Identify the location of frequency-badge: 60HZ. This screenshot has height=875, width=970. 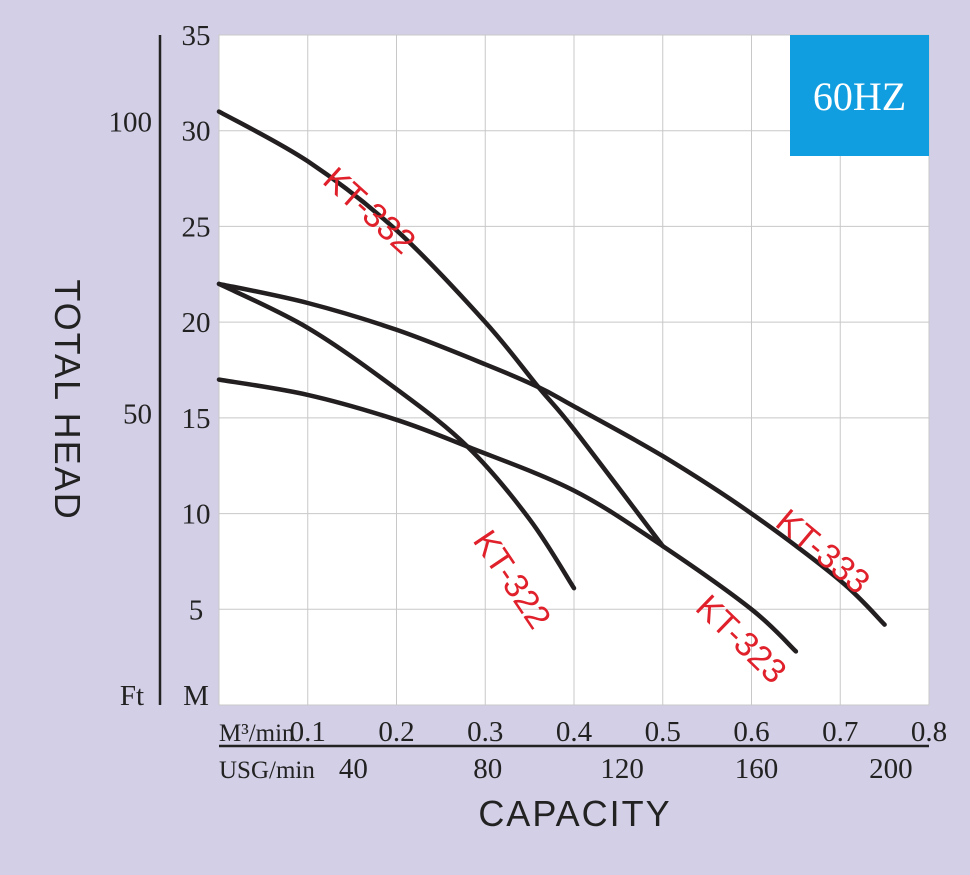
(859, 95).